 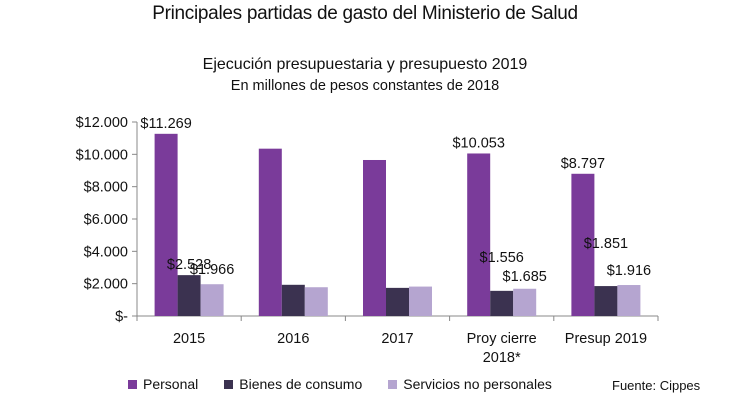 I want to click on x-tick-label: Presup 2019, so click(x=606, y=339).